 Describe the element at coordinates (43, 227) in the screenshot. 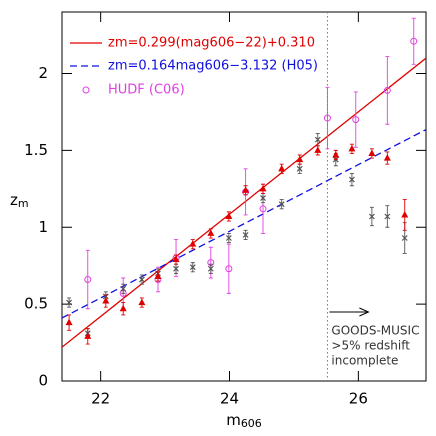

I see `y-tick-label: 1` at that location.